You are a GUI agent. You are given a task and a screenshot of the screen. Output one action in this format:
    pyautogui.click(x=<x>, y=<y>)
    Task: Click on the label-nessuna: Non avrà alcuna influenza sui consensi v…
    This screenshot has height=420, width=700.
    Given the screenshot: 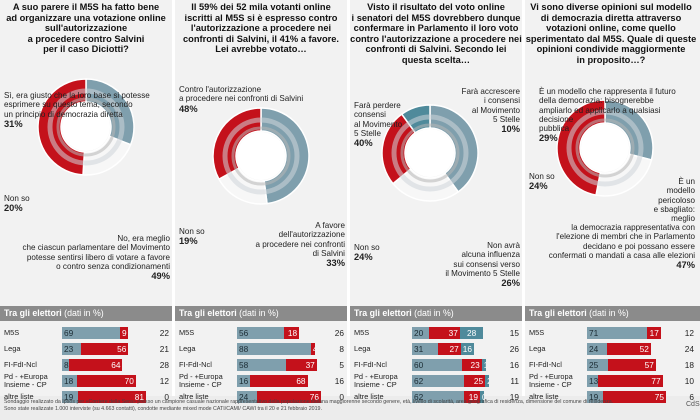 What is the action you would take?
    pyautogui.click(x=470, y=265)
    